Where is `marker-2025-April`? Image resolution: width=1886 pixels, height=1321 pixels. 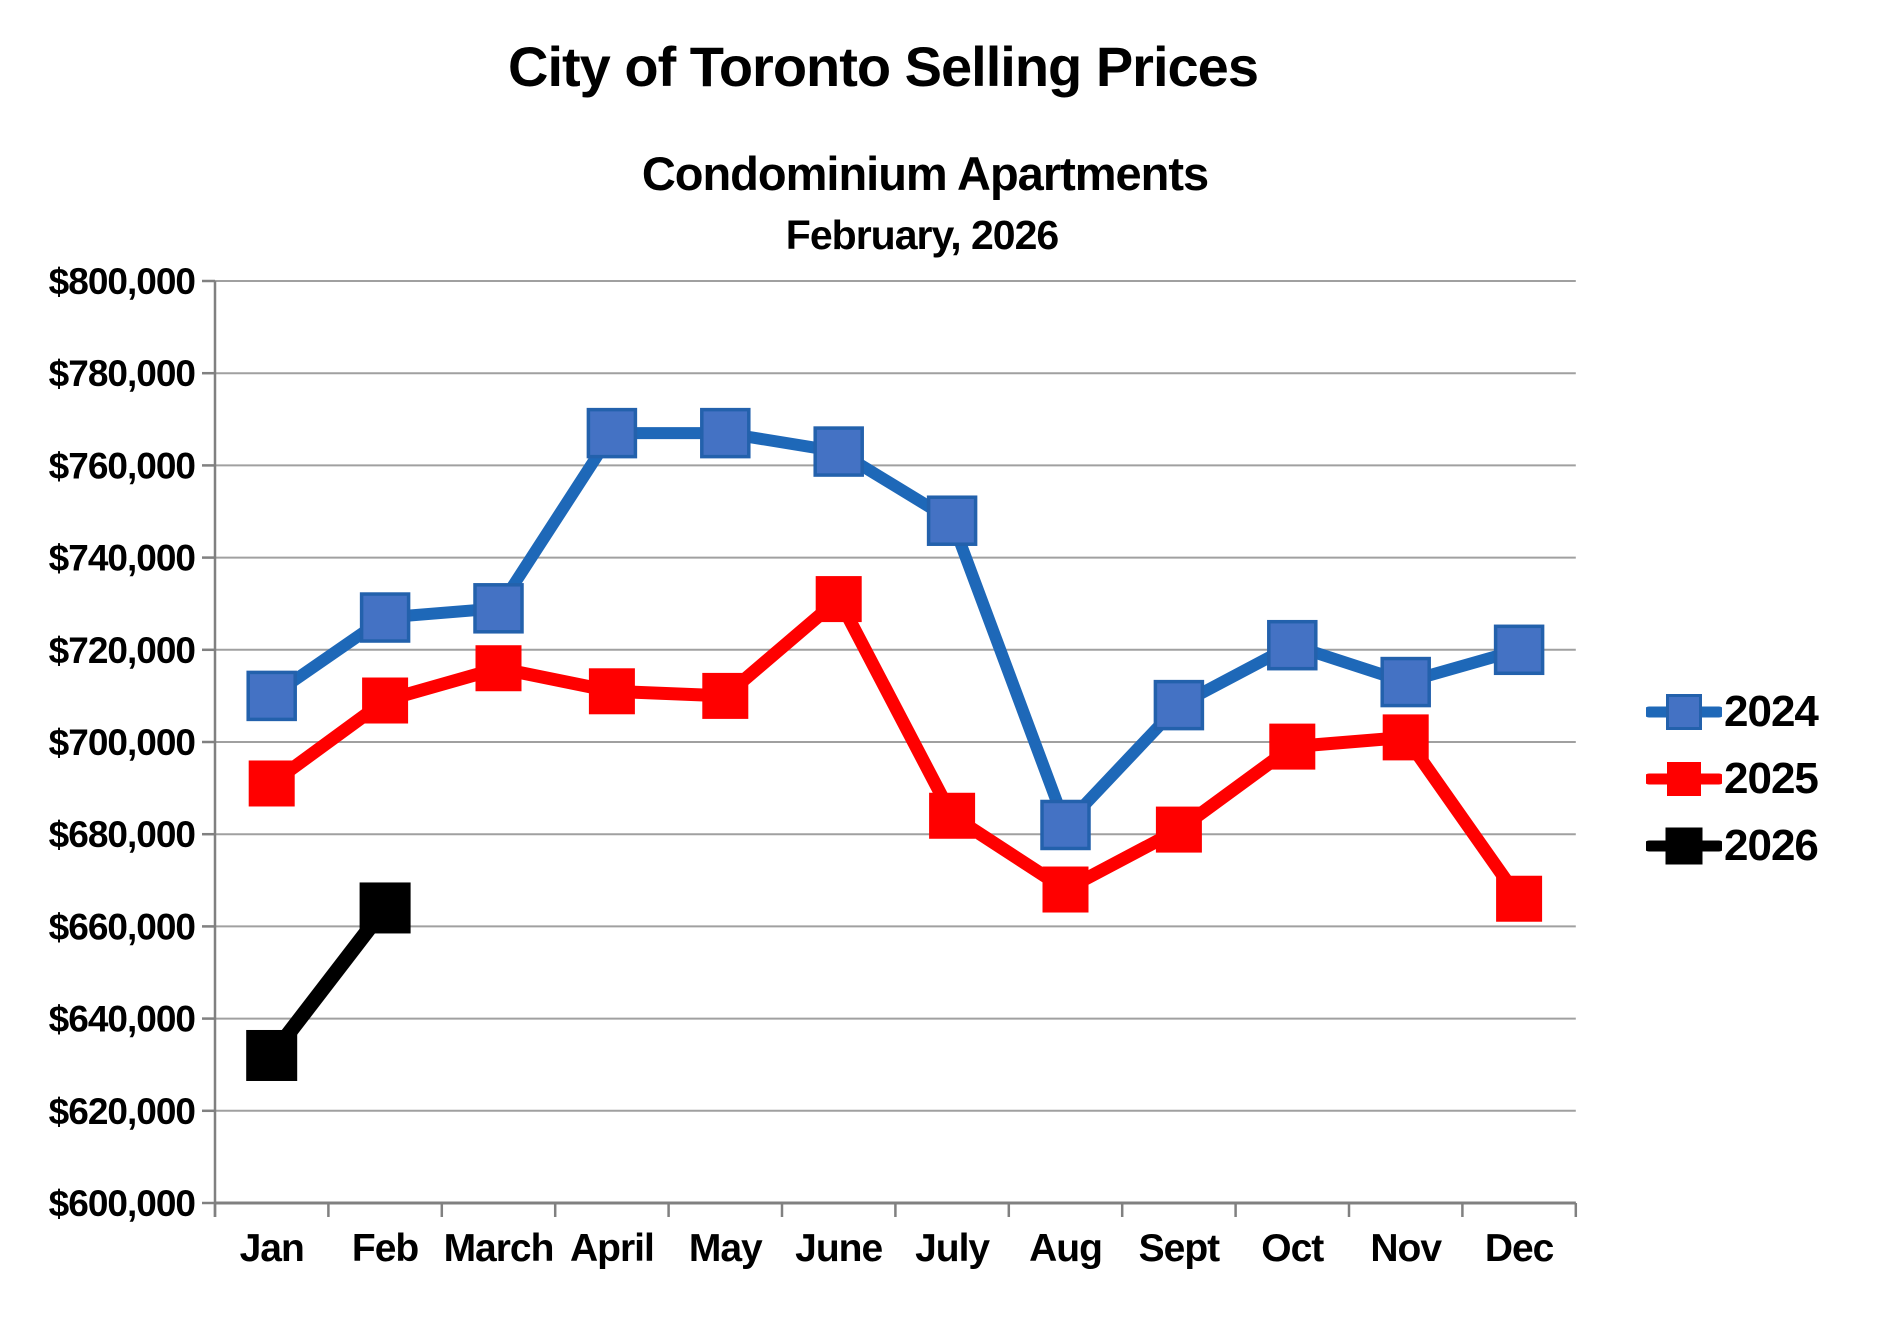
marker-2025-April is located at coordinates (611, 691).